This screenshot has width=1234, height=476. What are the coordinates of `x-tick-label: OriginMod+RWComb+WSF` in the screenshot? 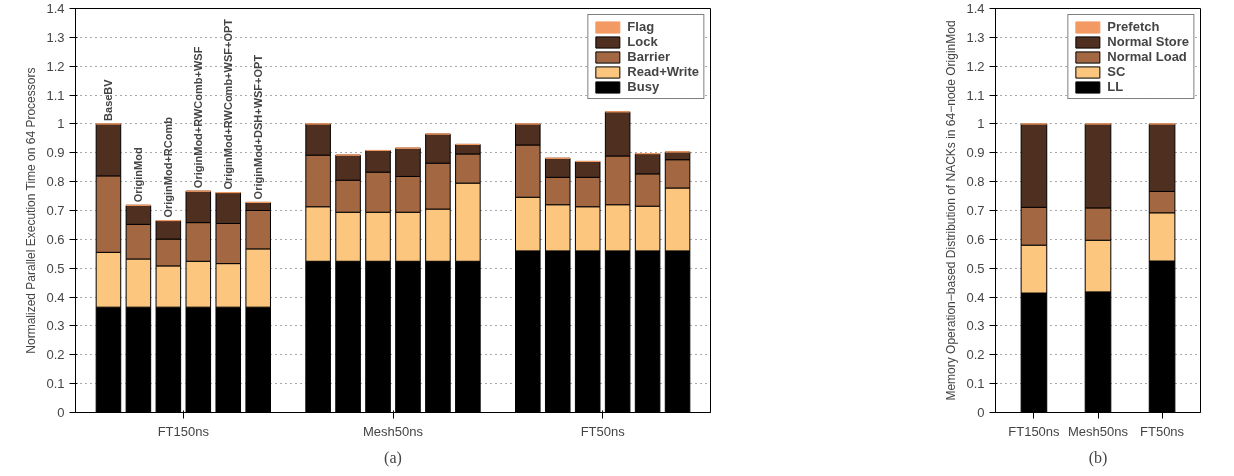 It's located at (198, 117).